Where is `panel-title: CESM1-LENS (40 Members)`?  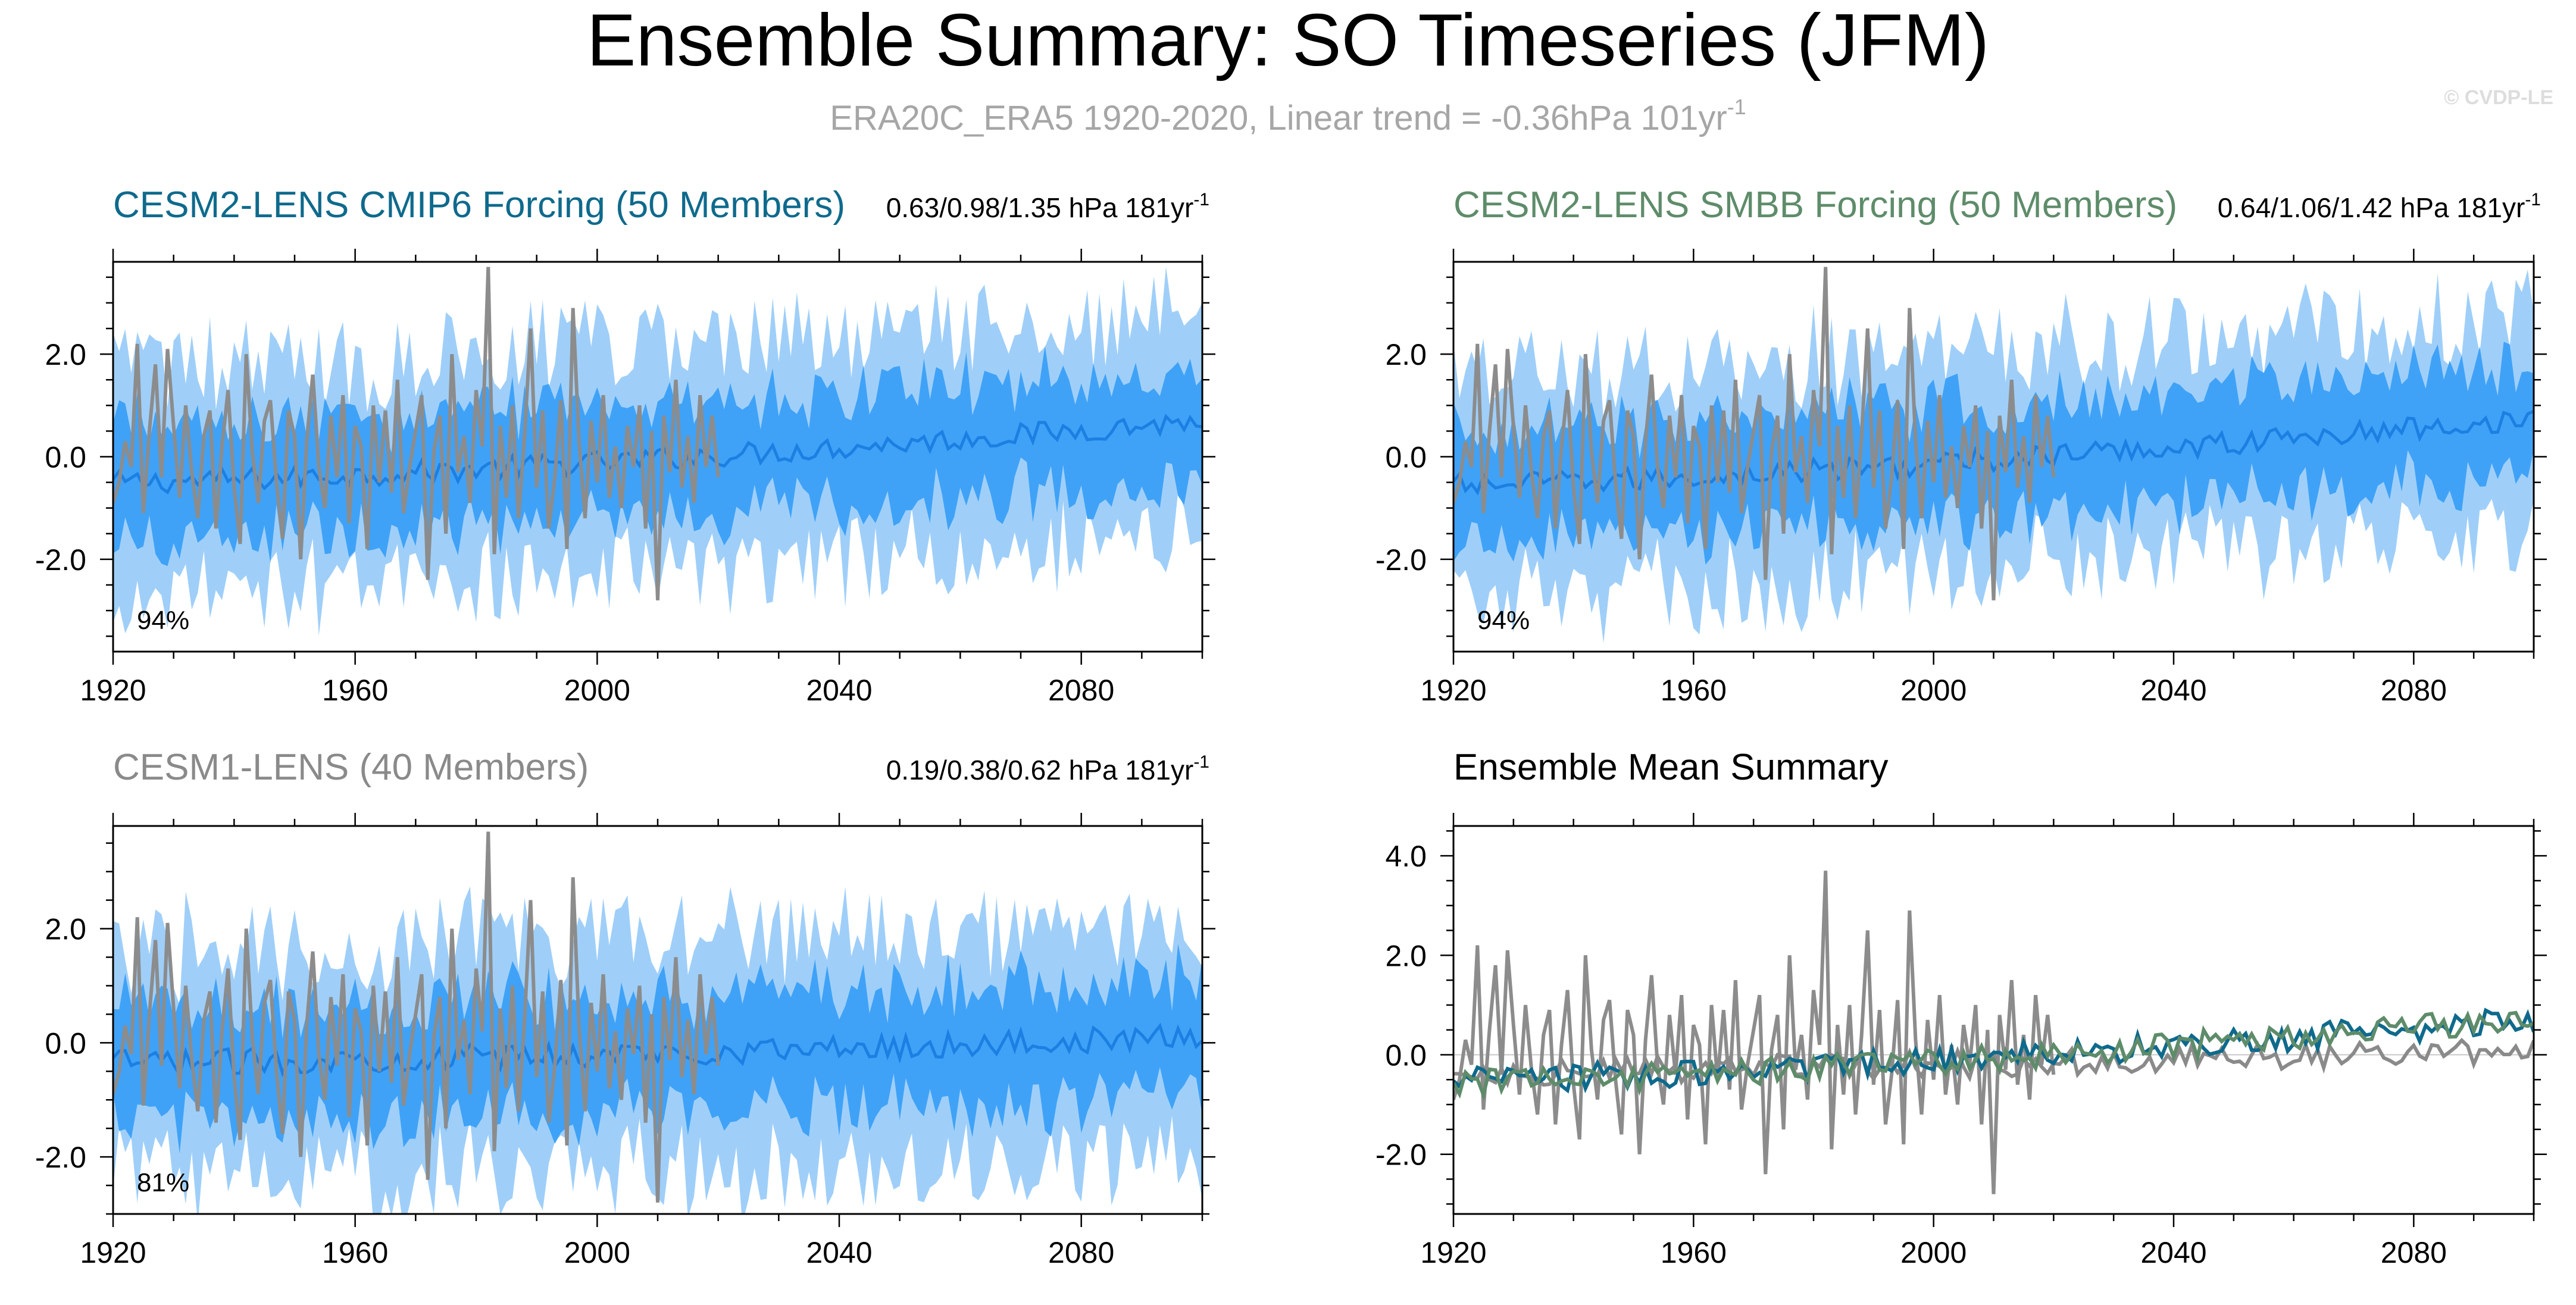 panel-title: CESM1-LENS (40 Members) is located at coordinates (351, 767).